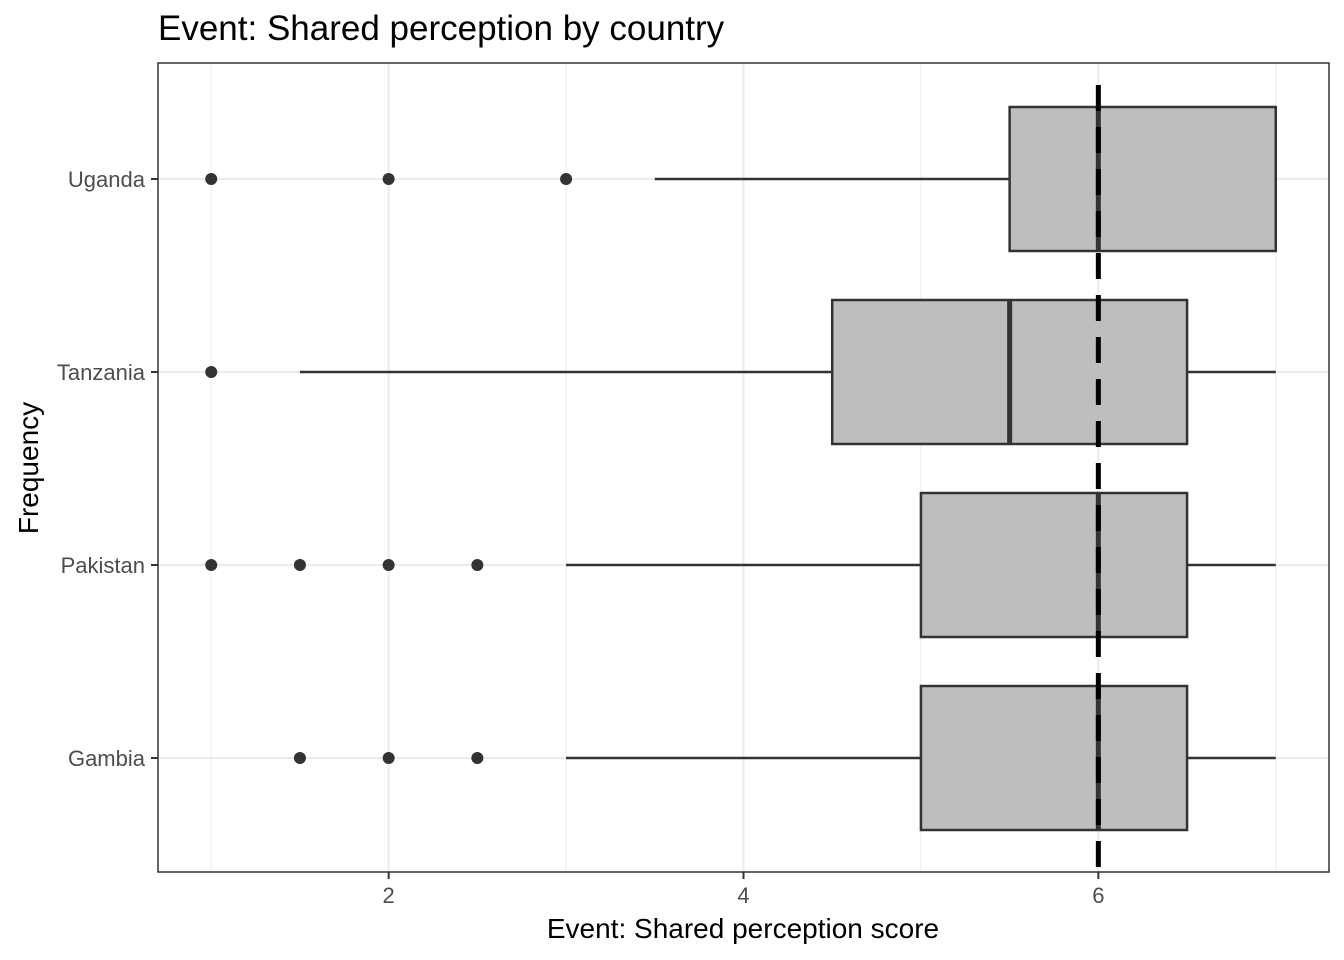  Describe the element at coordinates (741, 179) in the screenshot. I see `box-uganda` at that location.